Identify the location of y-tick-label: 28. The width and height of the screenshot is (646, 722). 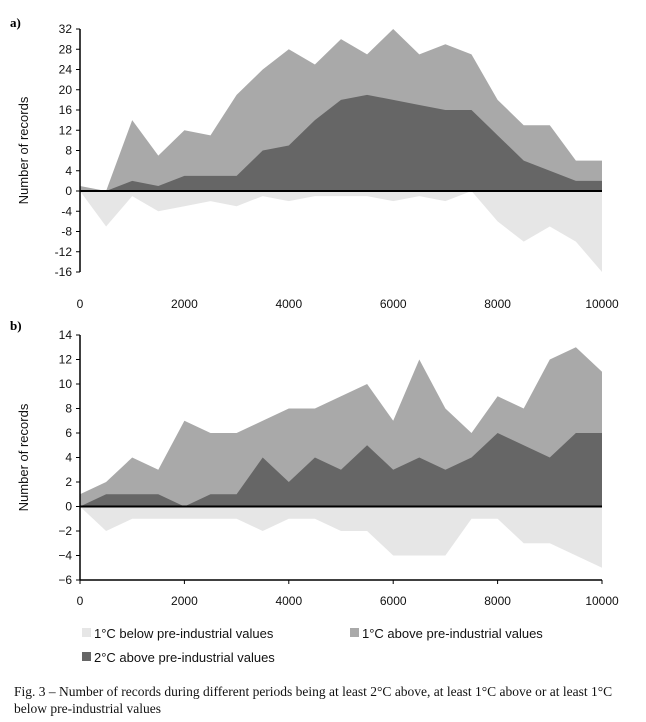
(66, 49).